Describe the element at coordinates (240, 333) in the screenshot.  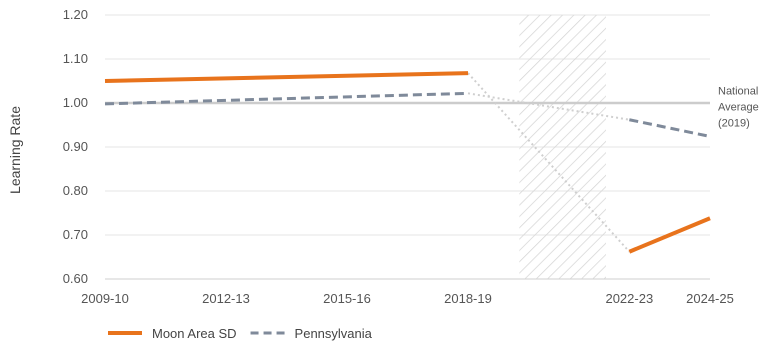
I see `legend: Moon Area SD Pennsylvania` at that location.